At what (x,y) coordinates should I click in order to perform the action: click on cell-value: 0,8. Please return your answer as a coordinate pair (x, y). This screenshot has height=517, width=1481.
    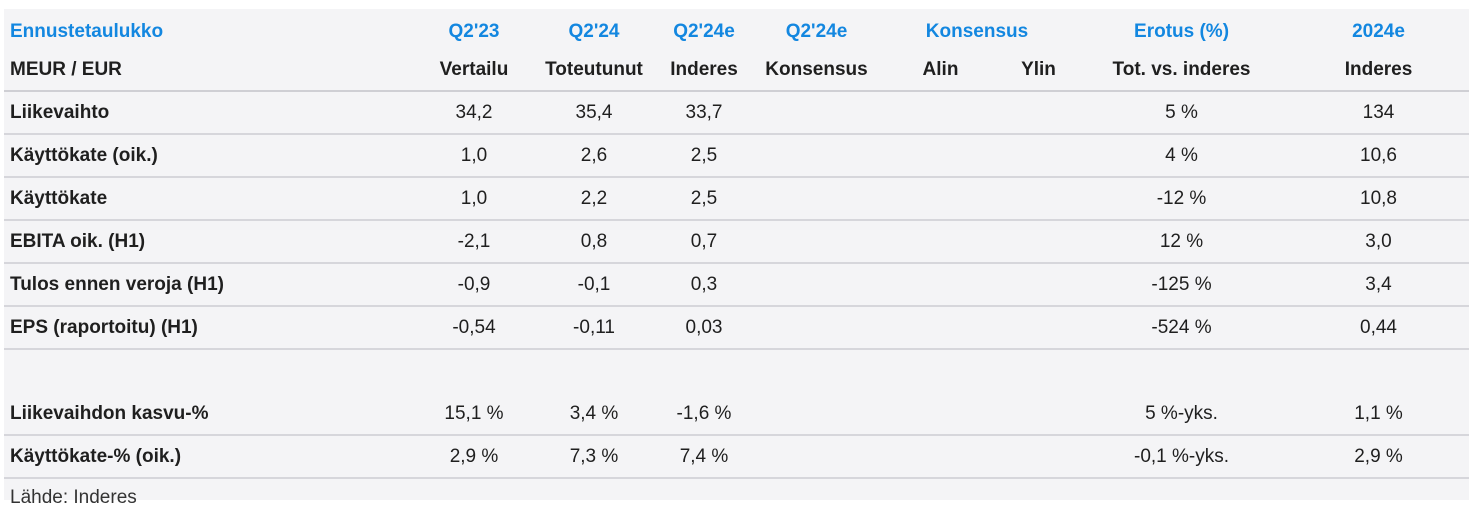
    Looking at the image, I should click on (594, 241).